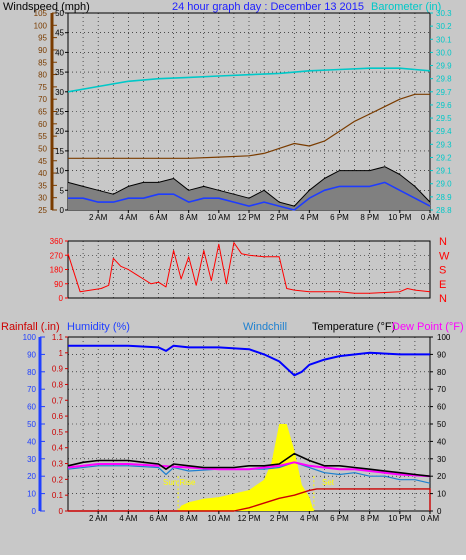  What do you see at coordinates (444, 171) in the screenshot?
I see `baro-tick-label: 29.1` at bounding box center [444, 171].